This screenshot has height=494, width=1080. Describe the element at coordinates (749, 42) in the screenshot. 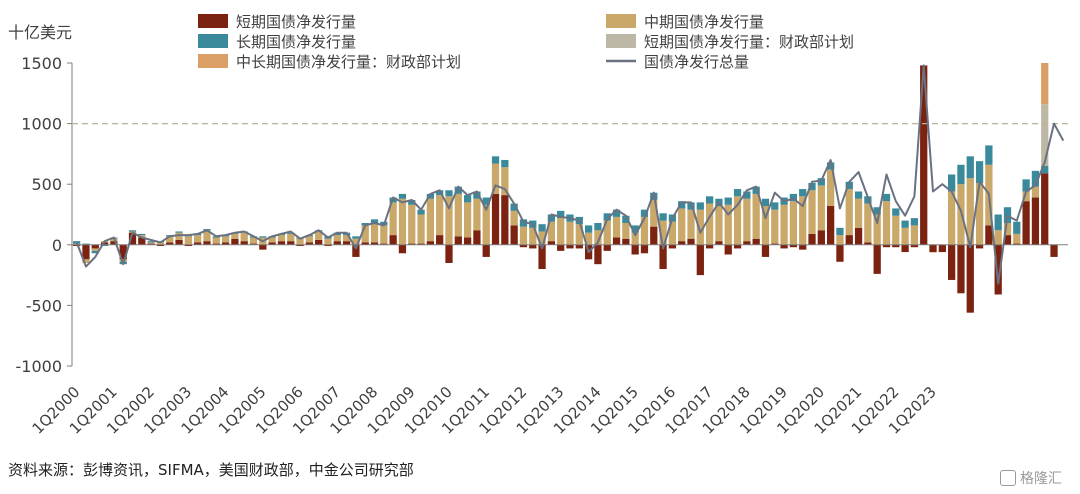

I see `legend-label: 短期国债净发行量：财政部计划` at that location.